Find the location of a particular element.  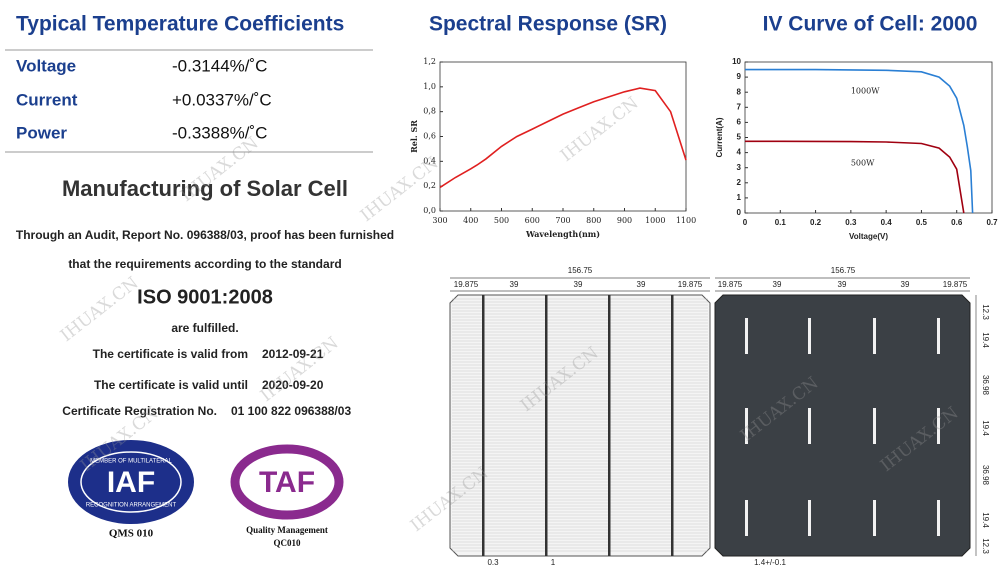

logo-caption: QC010 is located at coordinates (288, 543).